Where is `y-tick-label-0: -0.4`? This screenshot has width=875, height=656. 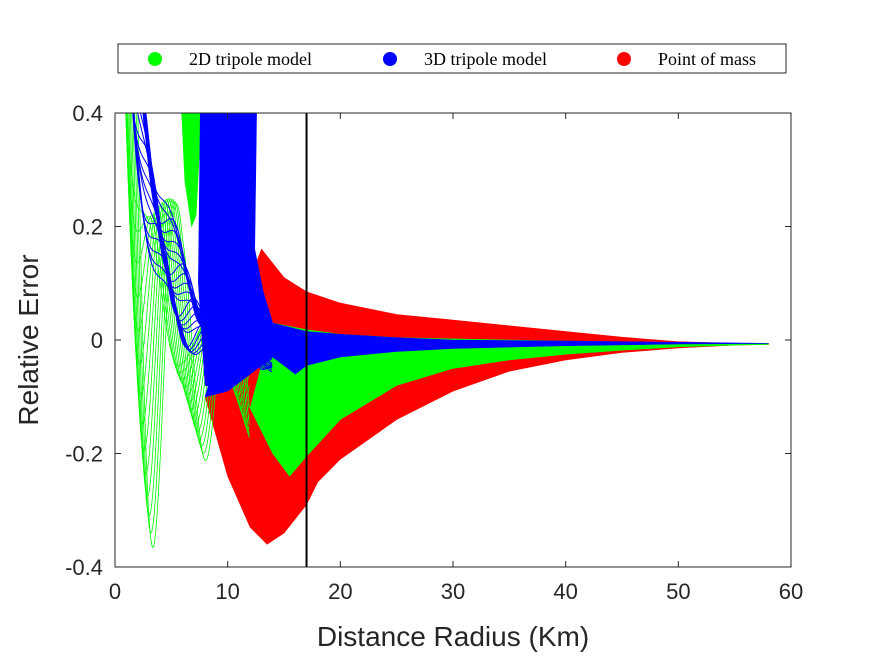 y-tick-label-0: -0.4 is located at coordinates (84, 567).